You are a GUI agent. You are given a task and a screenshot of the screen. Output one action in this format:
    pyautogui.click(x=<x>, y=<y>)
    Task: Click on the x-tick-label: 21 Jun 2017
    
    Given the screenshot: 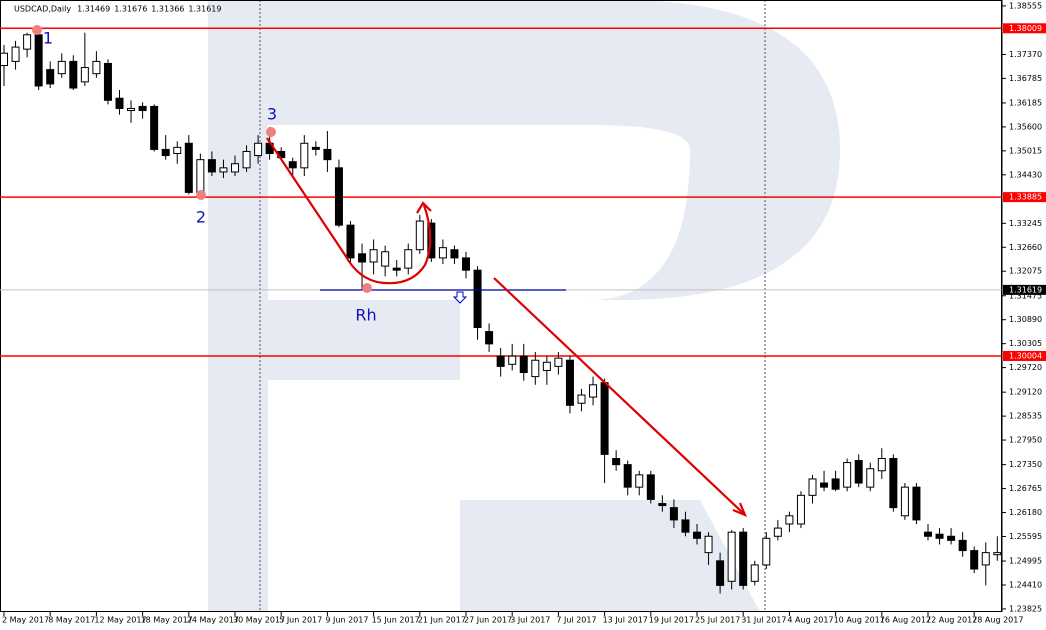 What is the action you would take?
    pyautogui.click(x=442, y=620)
    